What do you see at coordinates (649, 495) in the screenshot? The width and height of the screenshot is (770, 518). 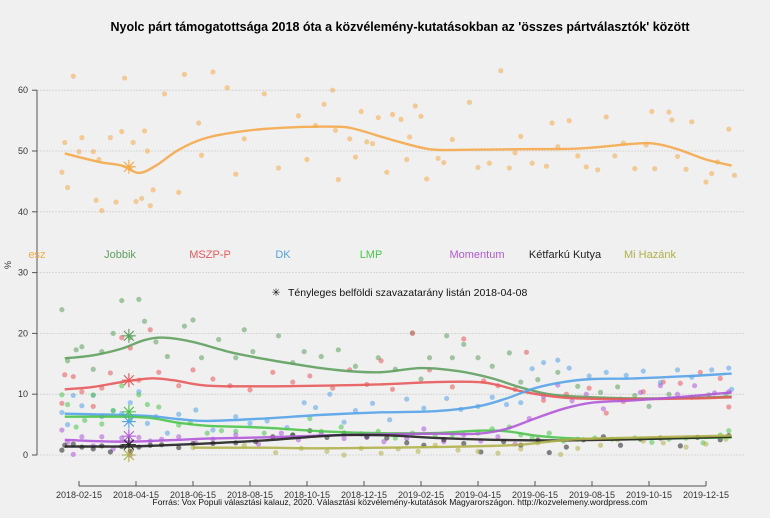 I see `x-tick-label: 2019-10-15` at bounding box center [649, 495].